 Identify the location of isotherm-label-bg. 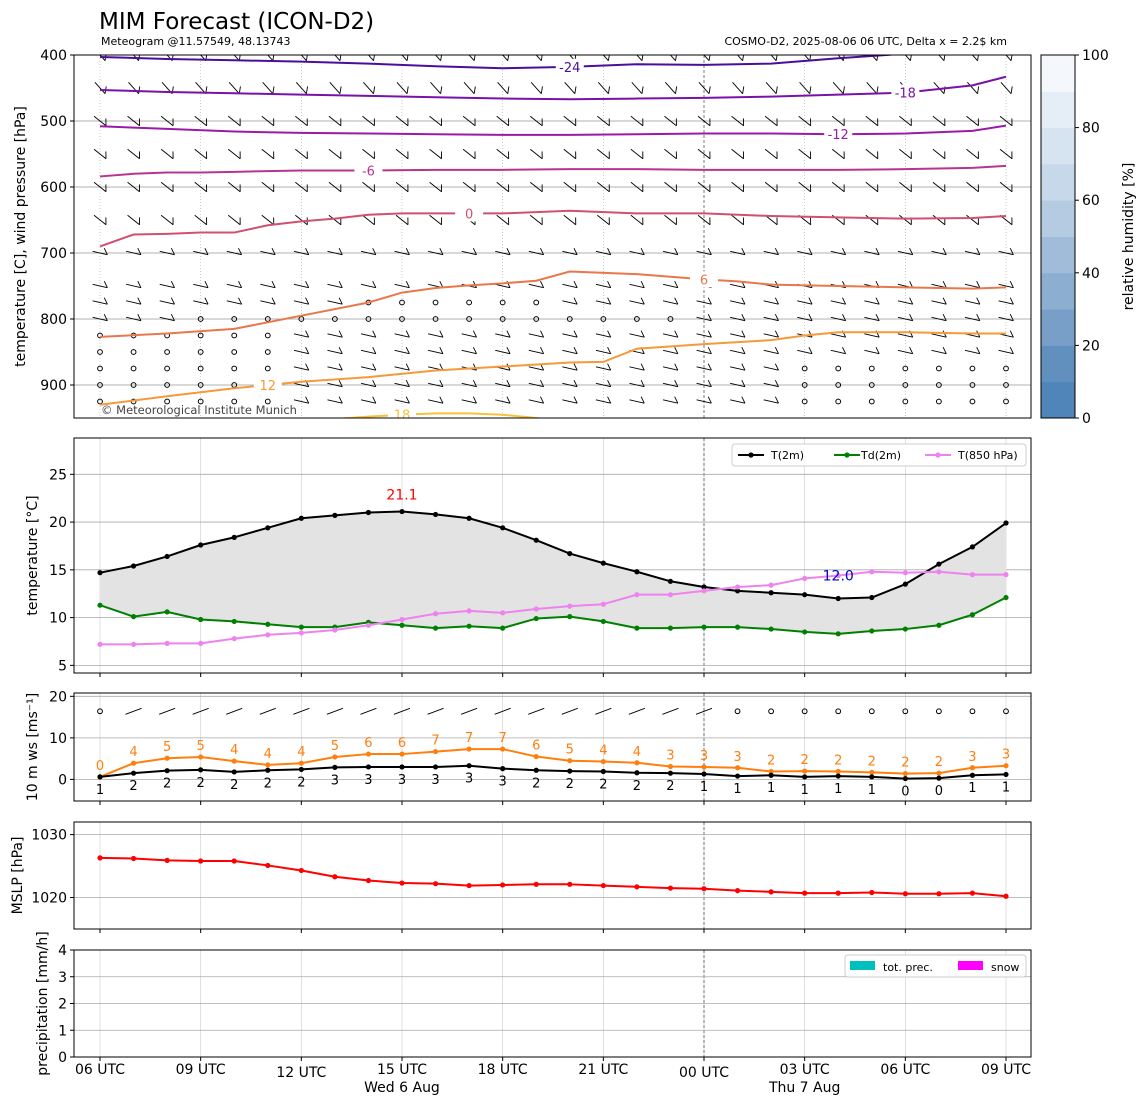
(402, 412).